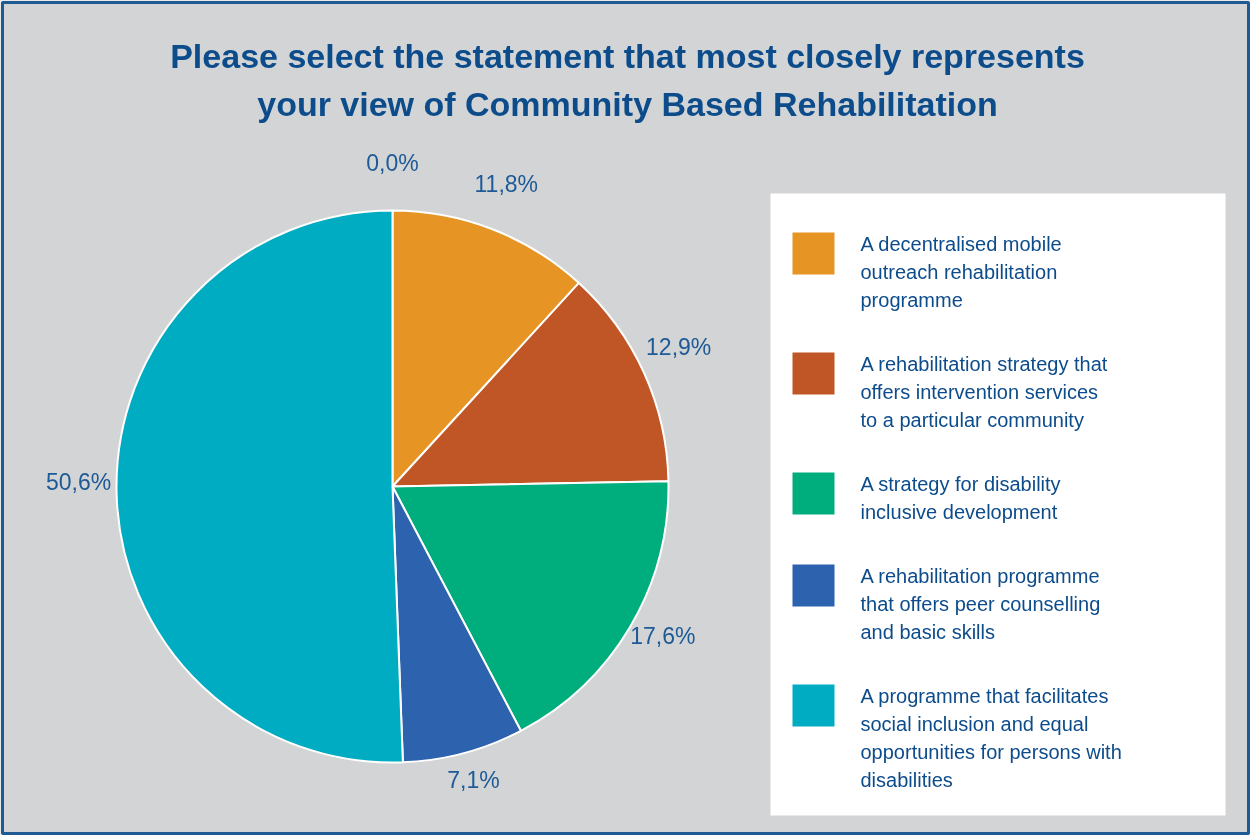 The height and width of the screenshot is (835, 1250). I want to click on legend-label: A programme that facilitates social inclusion and equal opportunities for persons with disabilities, so click(991, 737).